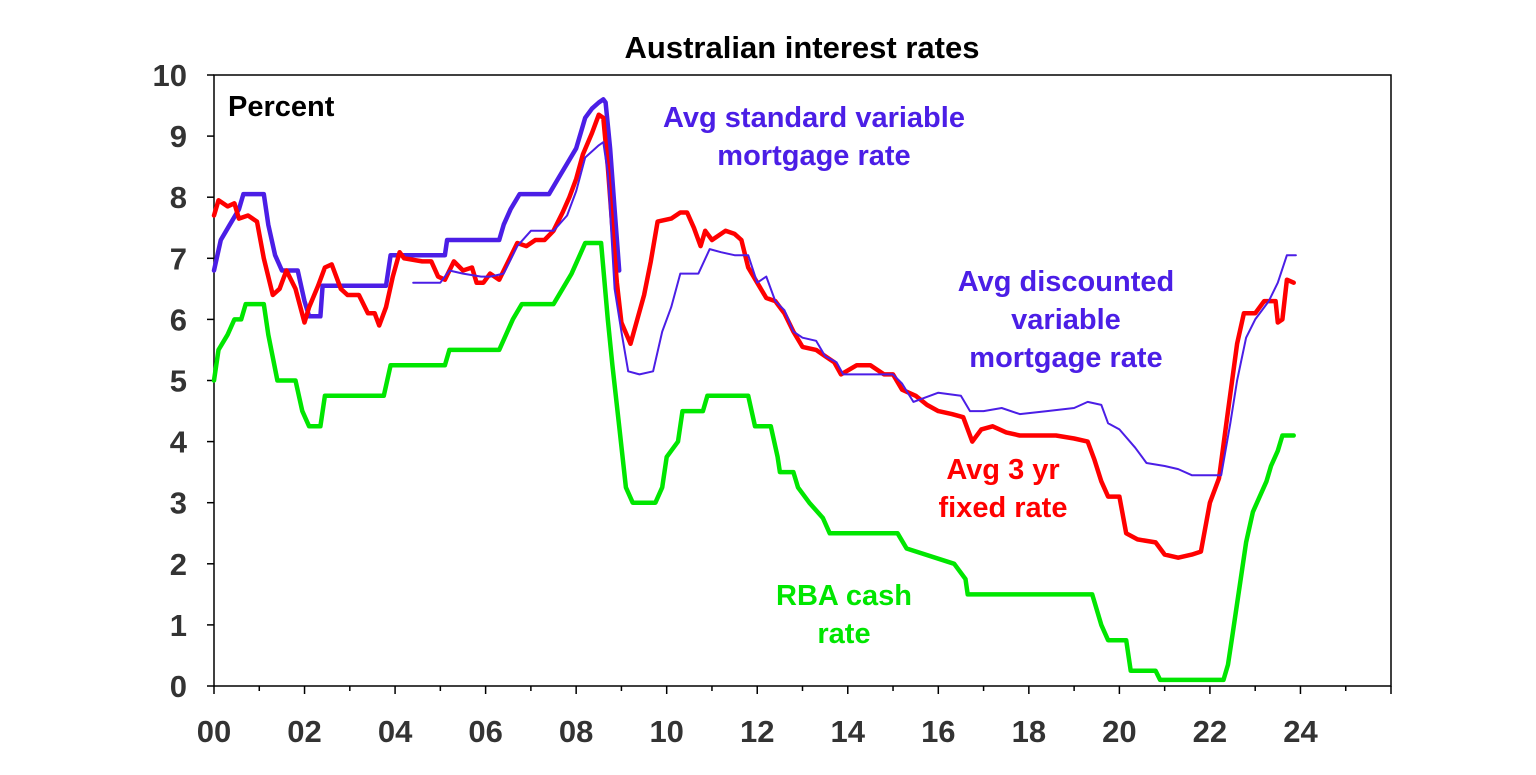 The width and height of the screenshot is (1536, 775). I want to click on x-axis: 00 02 04 06 08 10 12 14 16 18 20 22 24, so click(794, 717).